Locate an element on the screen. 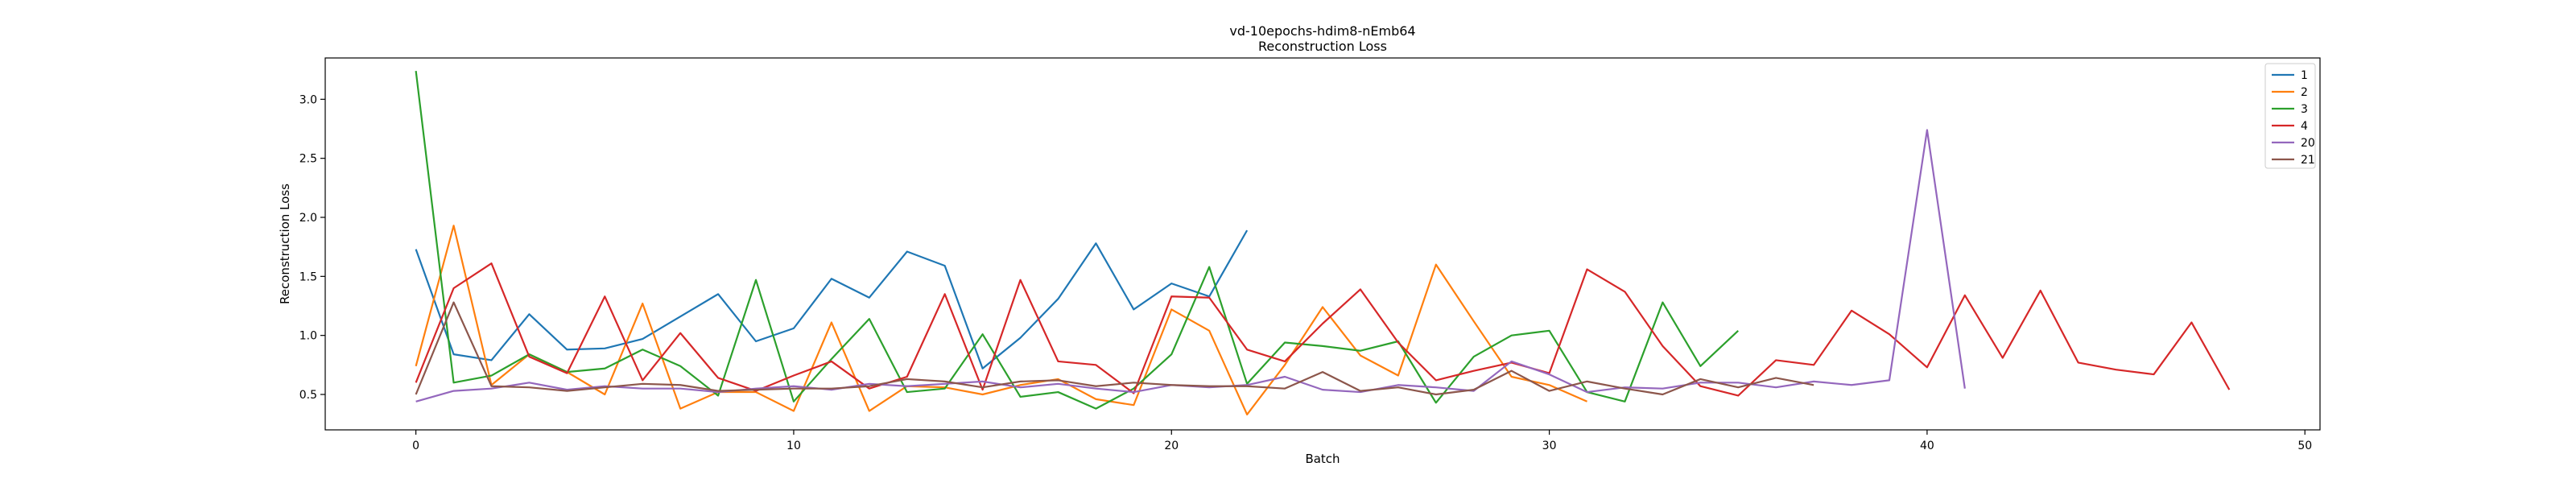  y-tick-label: 2.5 is located at coordinates (308, 159).